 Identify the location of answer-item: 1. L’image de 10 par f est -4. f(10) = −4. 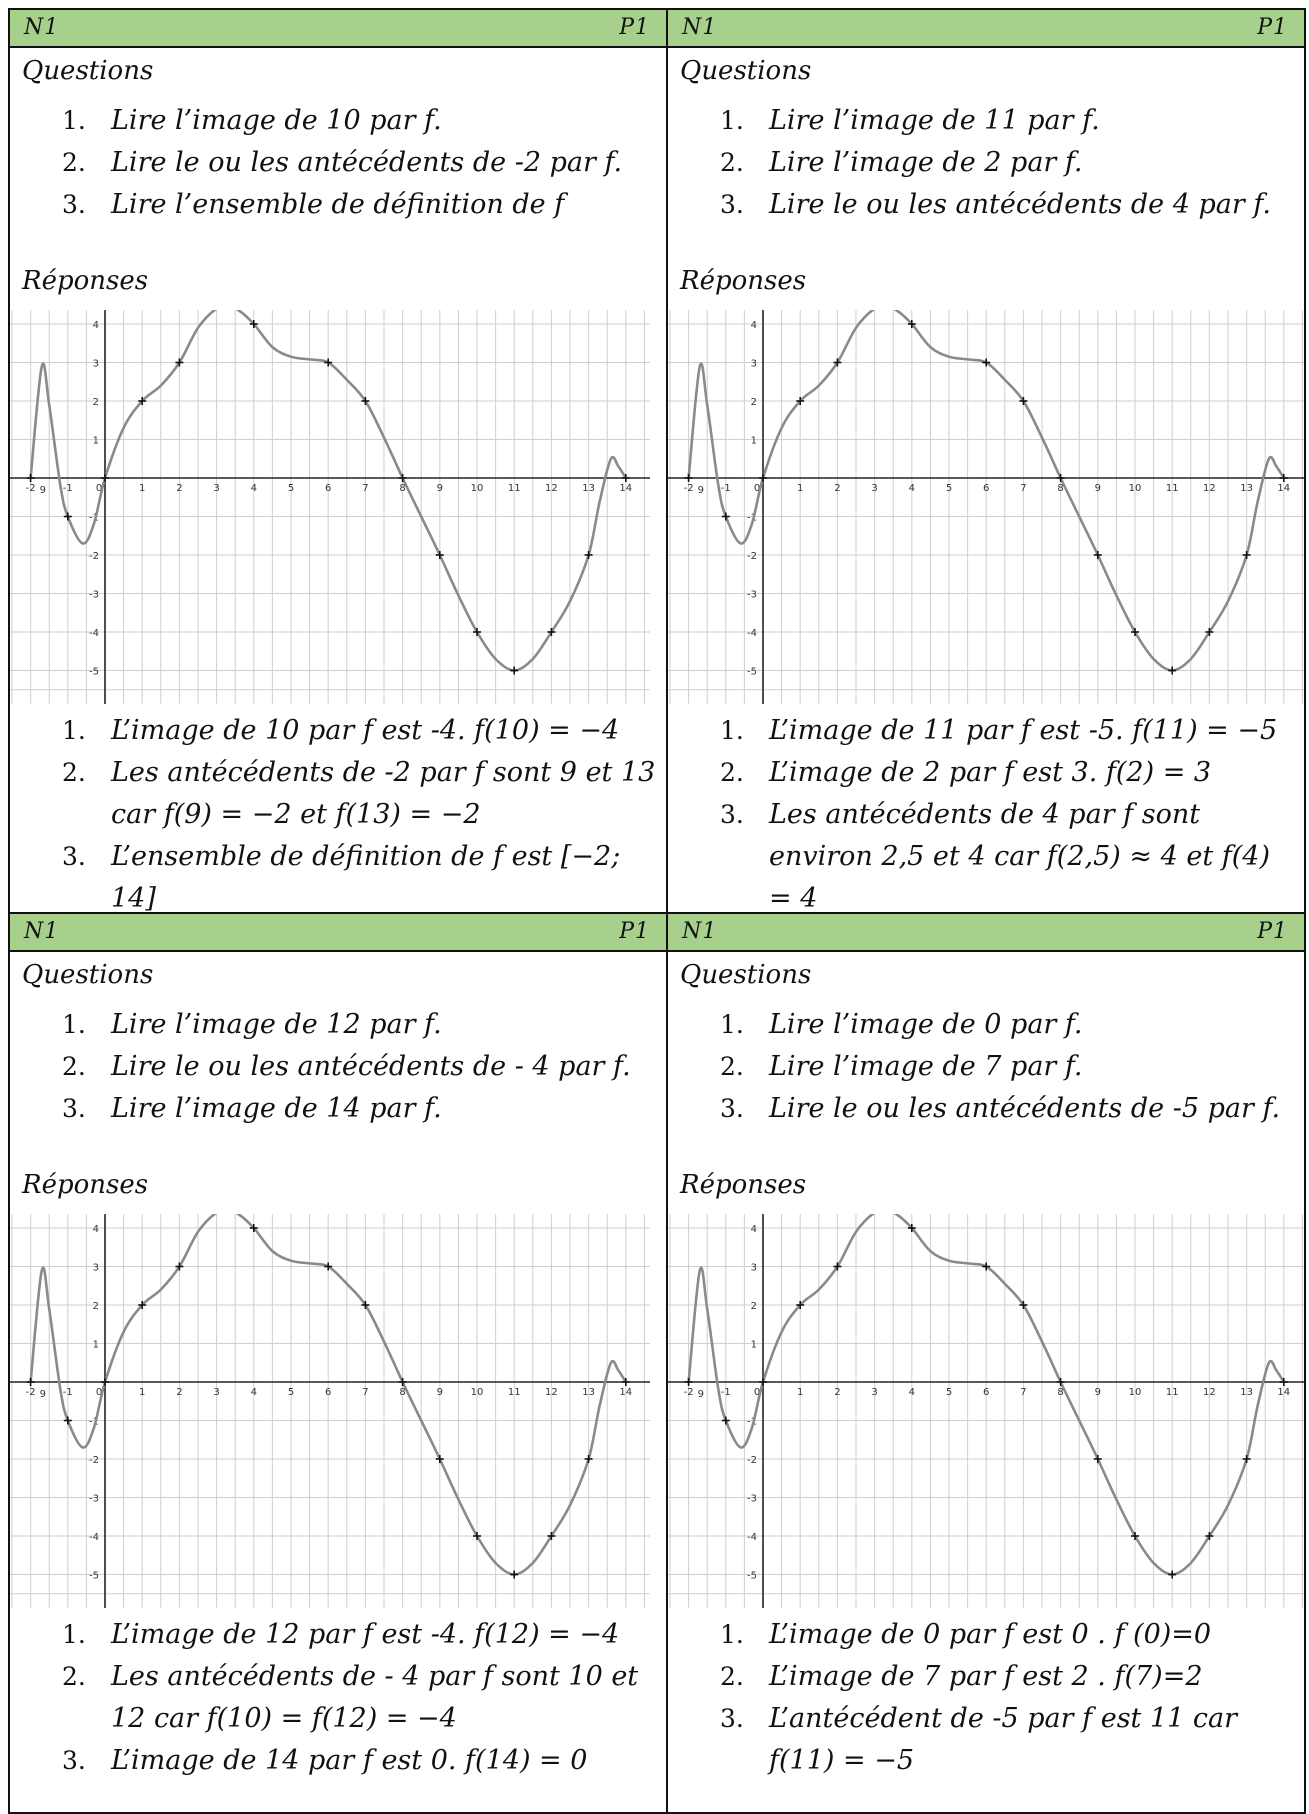
(335, 731).